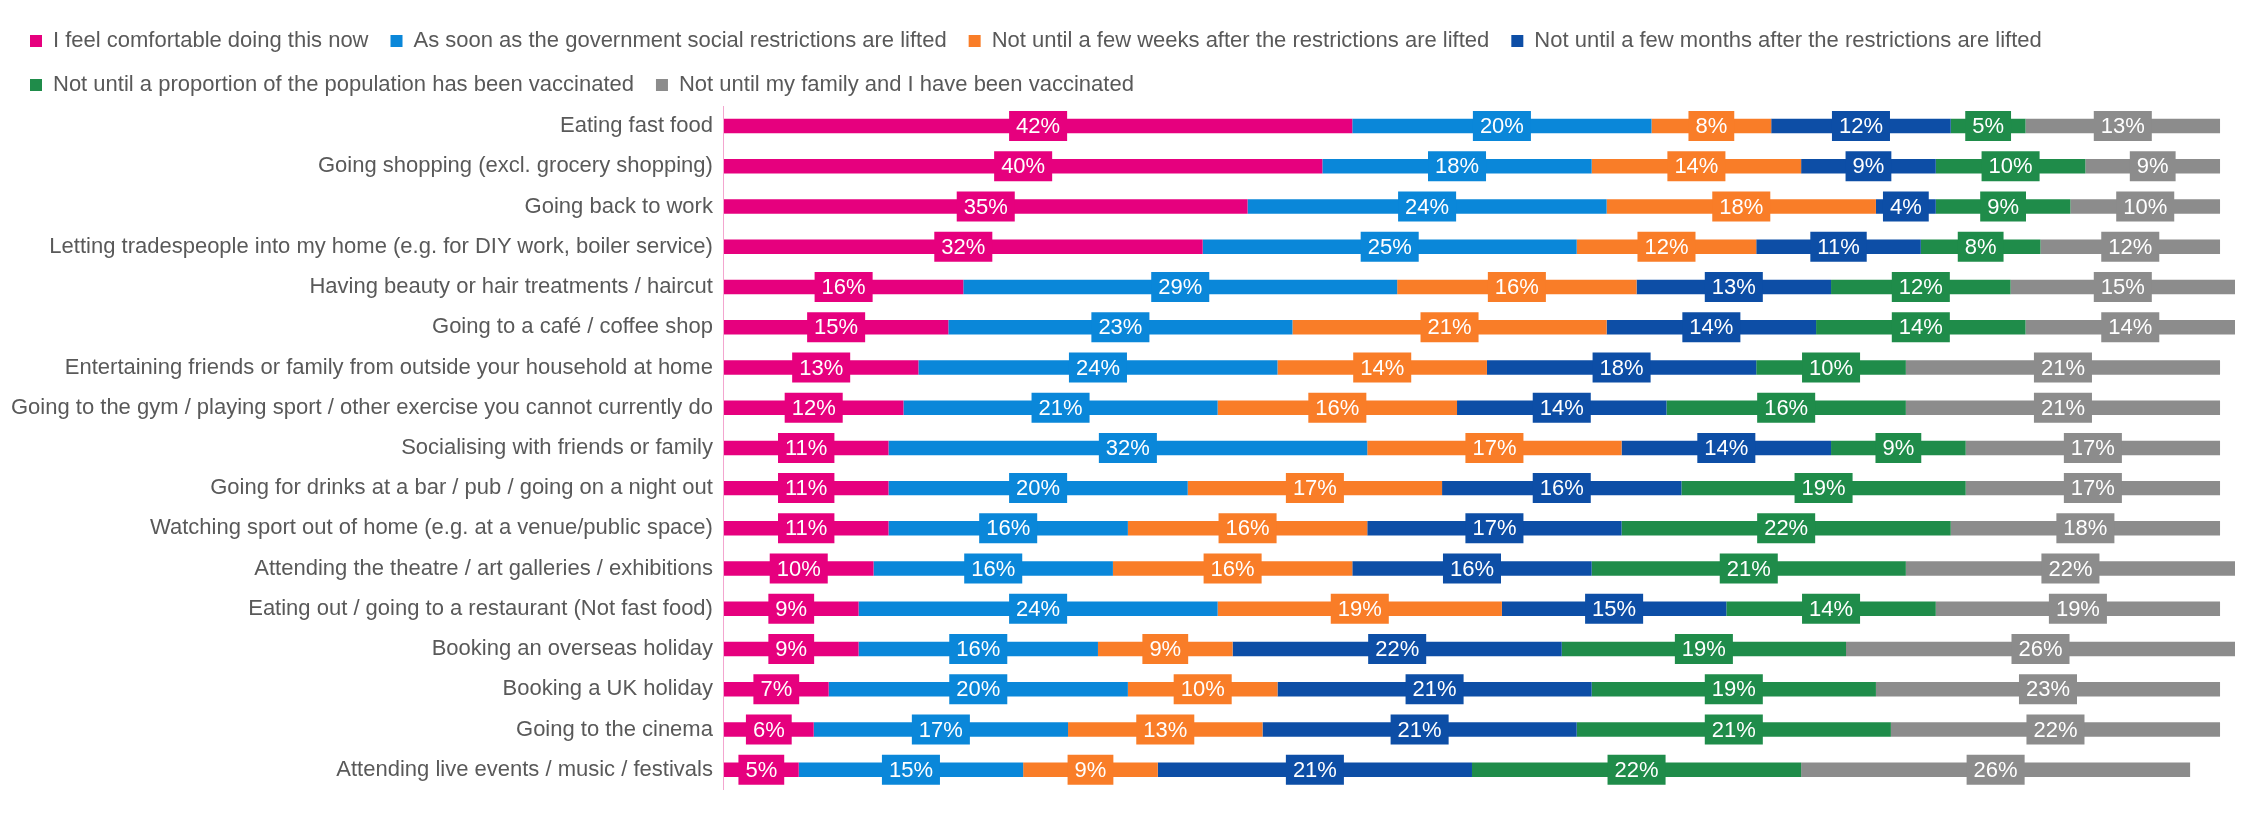 The width and height of the screenshot is (2249, 814). I want to click on data-label: 35%, so click(985, 206).